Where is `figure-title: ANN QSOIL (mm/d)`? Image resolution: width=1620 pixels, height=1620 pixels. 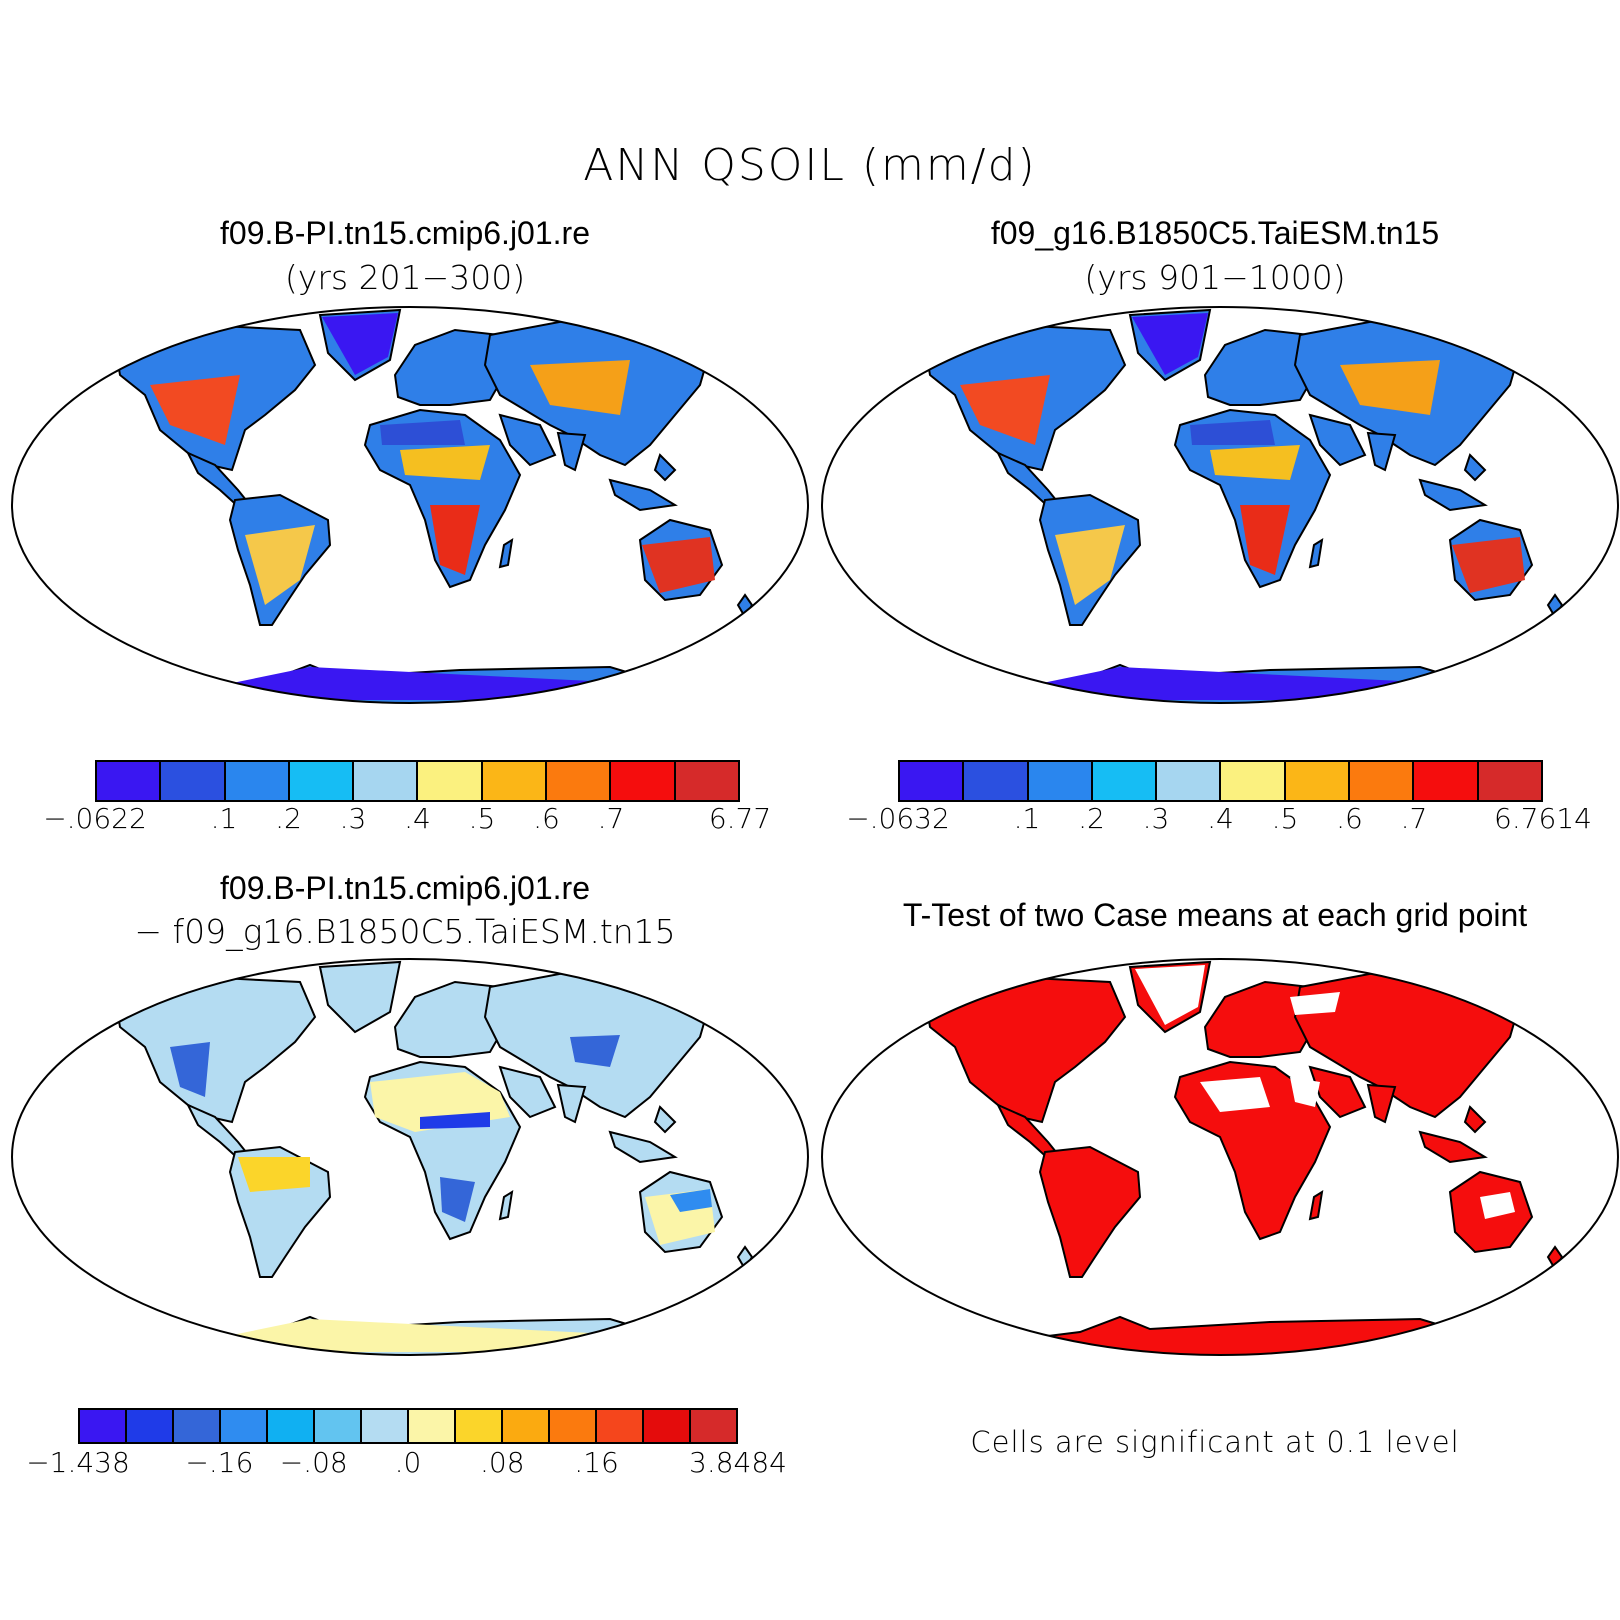
figure-title: ANN QSOIL (mm/d) is located at coordinates (810, 165).